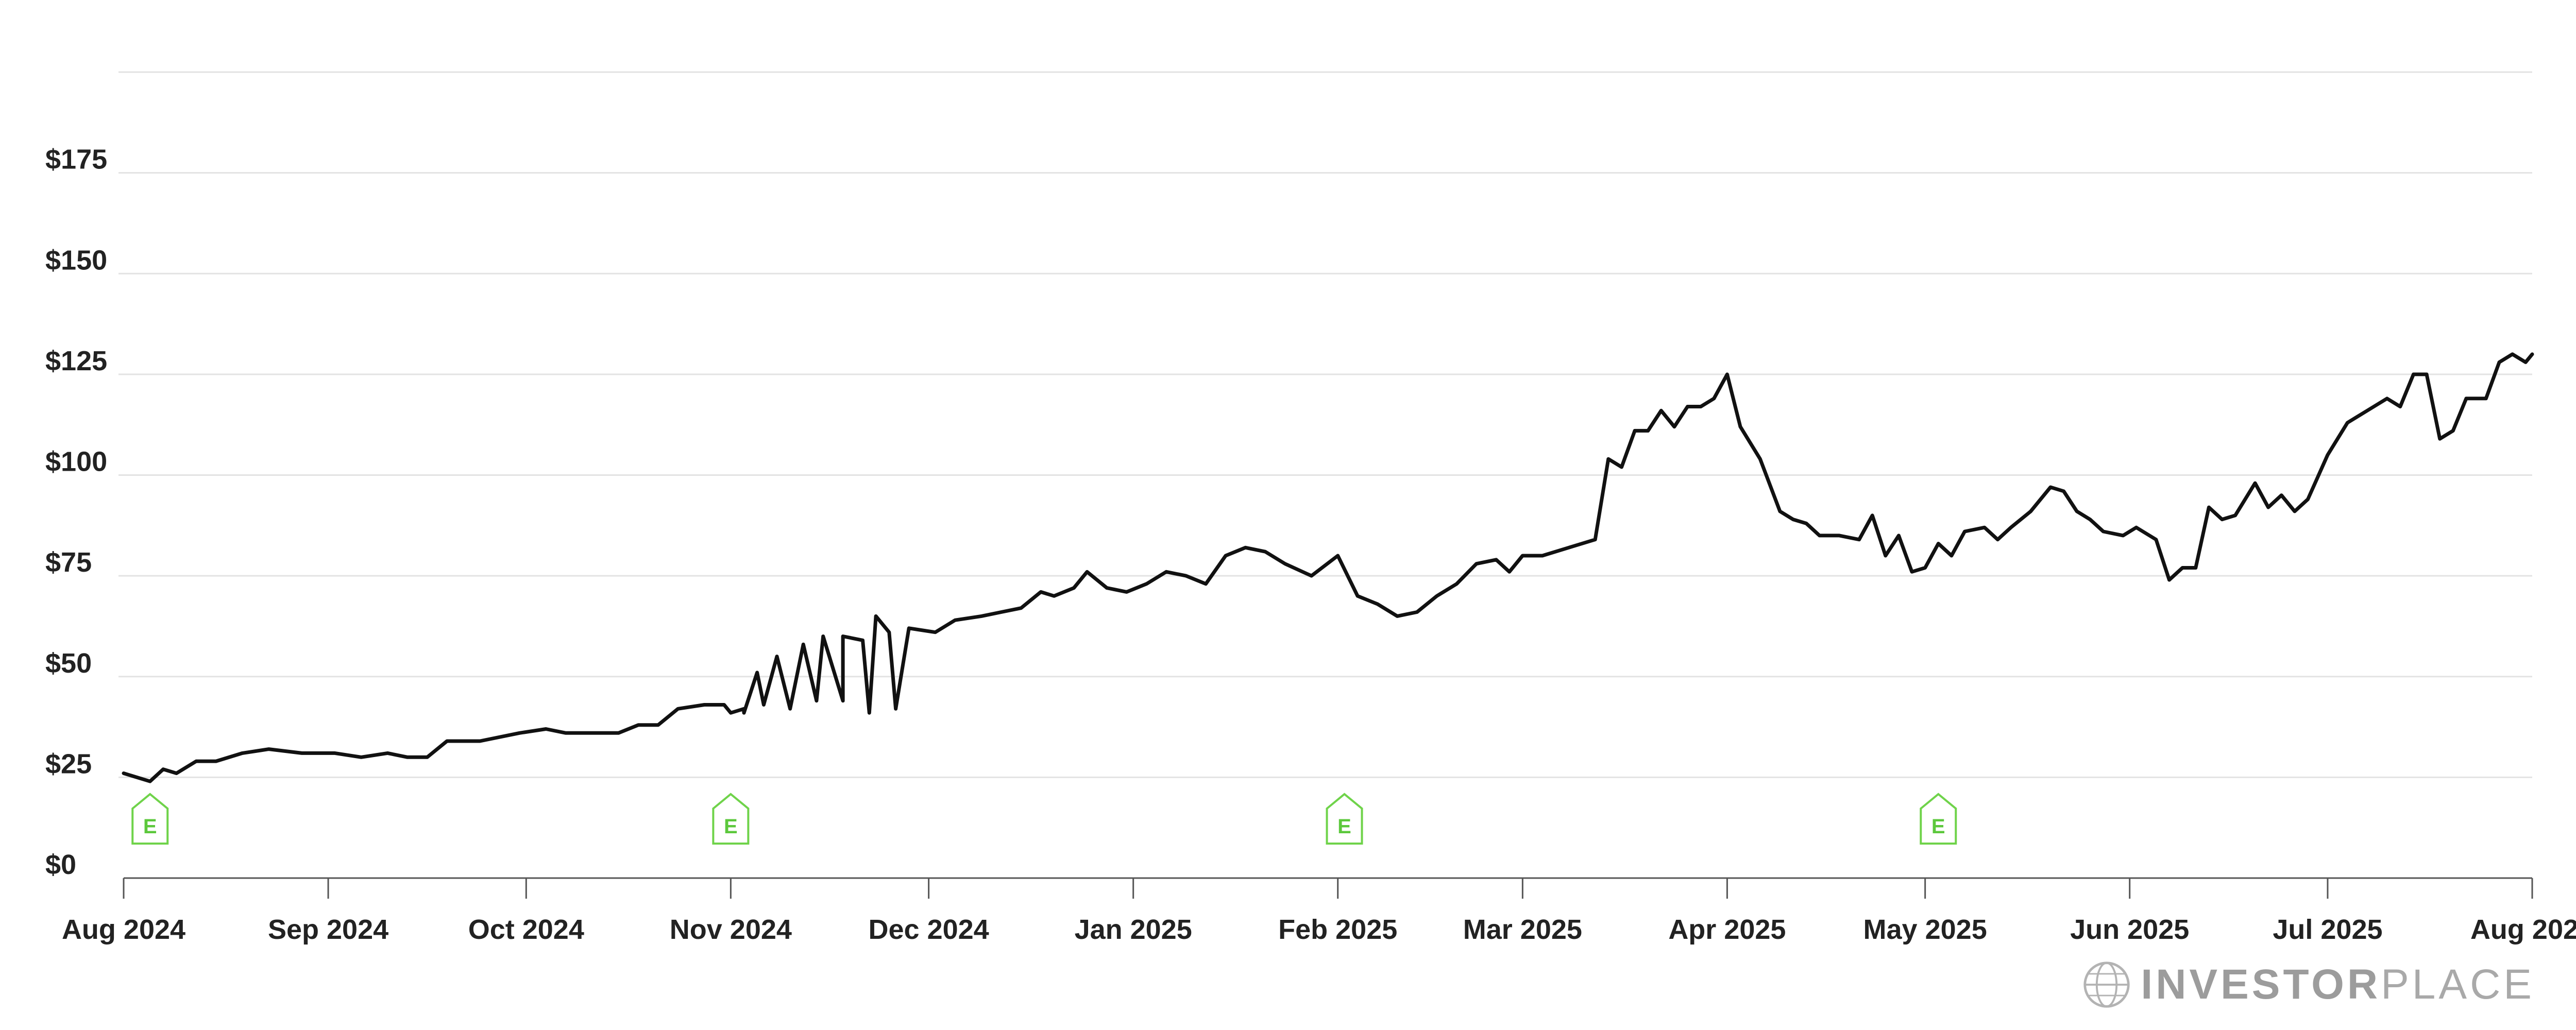 The image size is (2576, 1030). Describe the element at coordinates (1522, 929) in the screenshot. I see `x-tick-label: Mar 2025` at that location.